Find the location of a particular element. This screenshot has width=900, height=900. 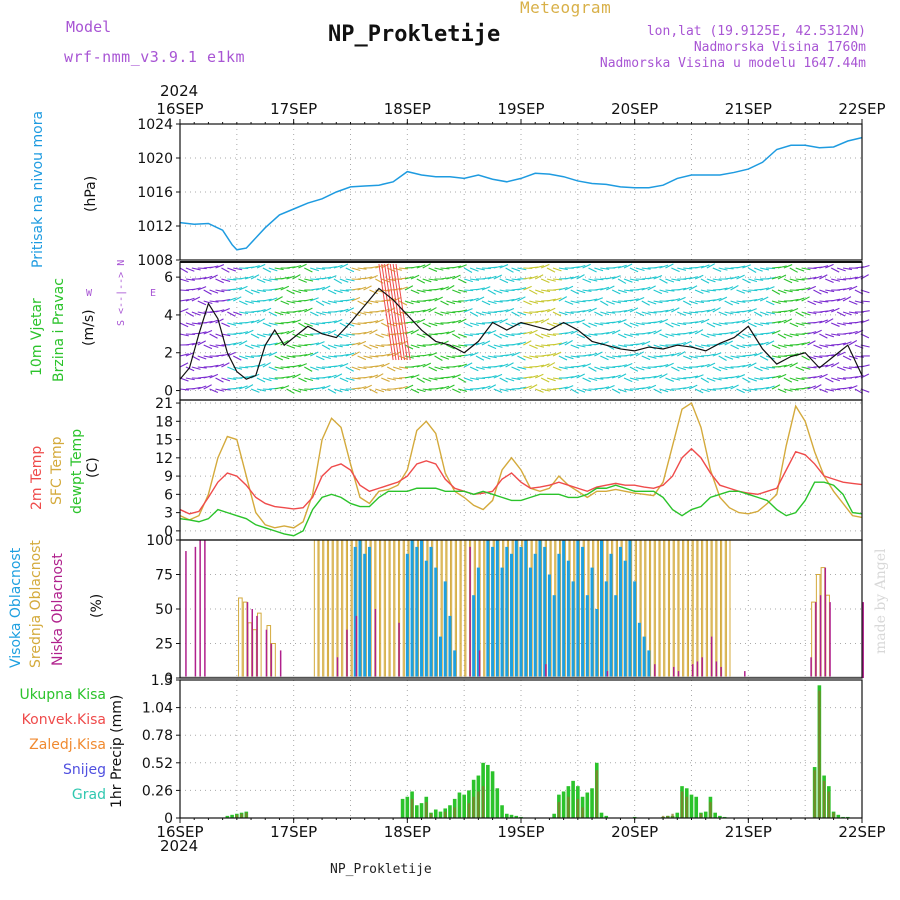

wind-barb-strong is located at coordinates (386, 312).